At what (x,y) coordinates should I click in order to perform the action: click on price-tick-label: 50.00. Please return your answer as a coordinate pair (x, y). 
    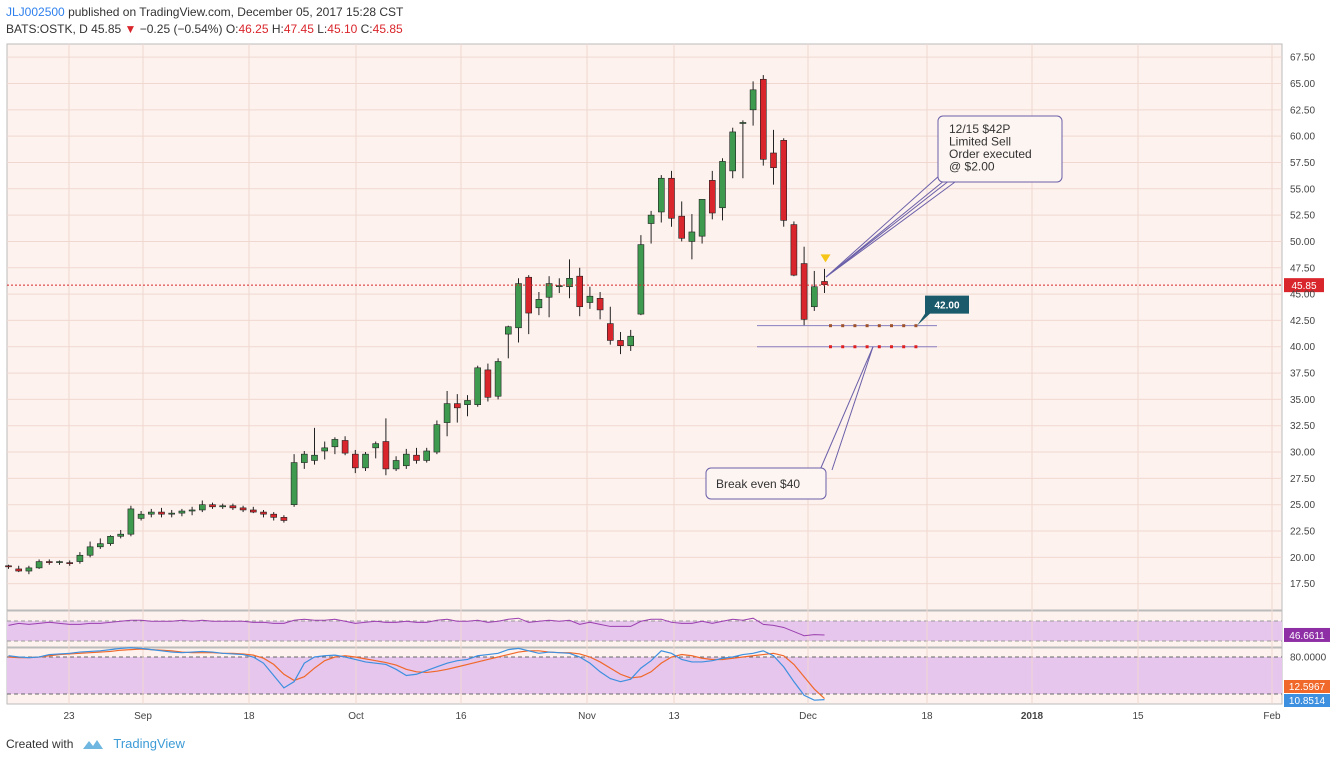
    Looking at the image, I should click on (1302, 242).